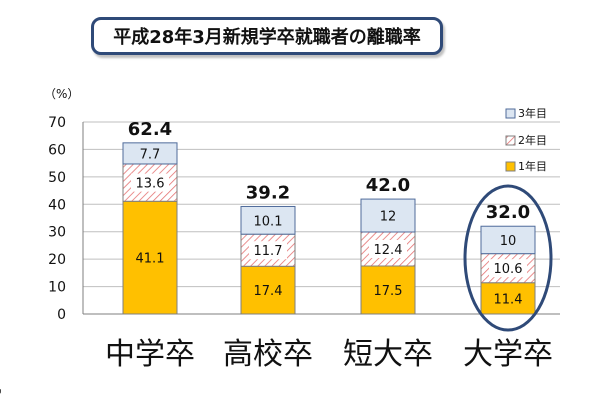  I want to click on data-label: 17.5, so click(388, 291).